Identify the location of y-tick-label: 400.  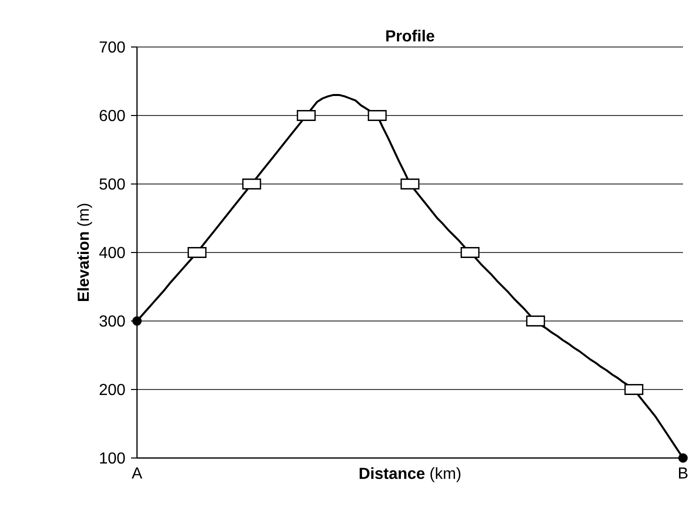
(112, 252).